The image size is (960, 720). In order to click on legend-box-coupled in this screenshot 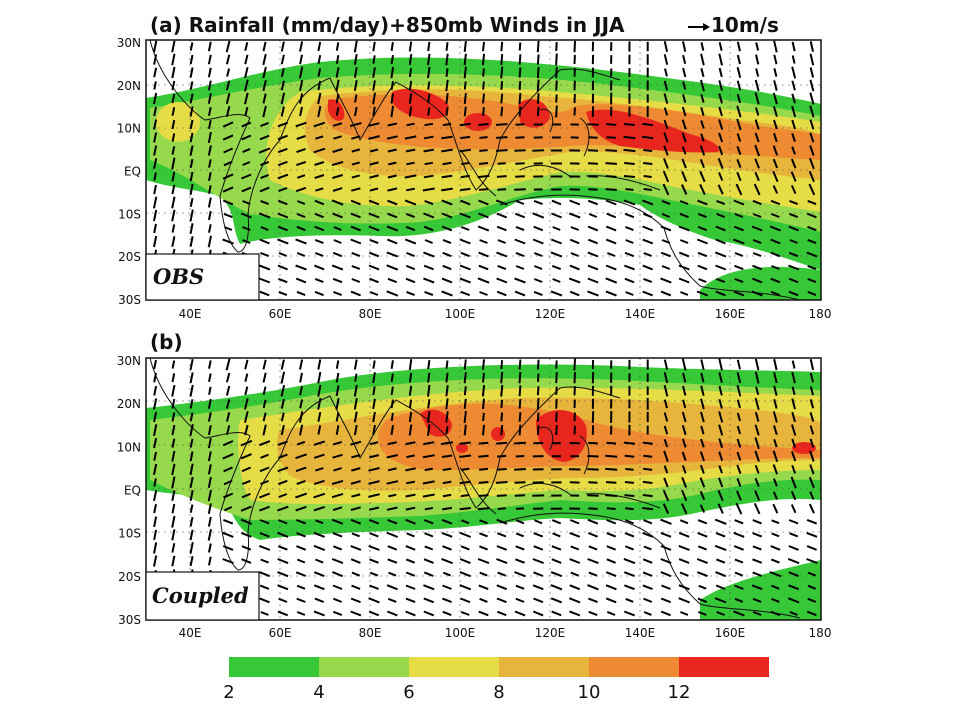, I will do `click(202, 596)`.